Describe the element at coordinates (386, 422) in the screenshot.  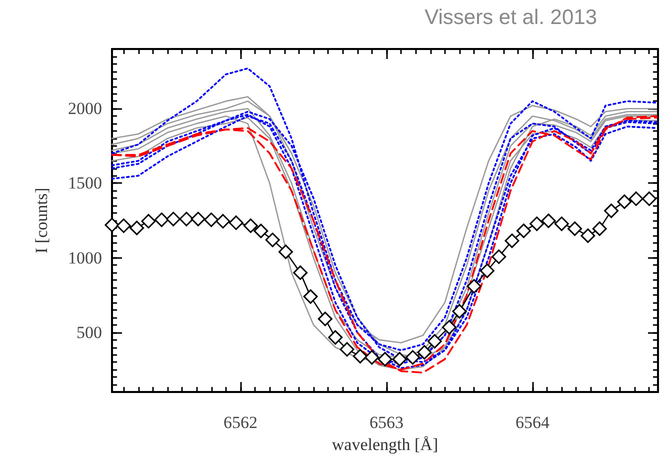
I see `x-tick-label: 6563` at that location.